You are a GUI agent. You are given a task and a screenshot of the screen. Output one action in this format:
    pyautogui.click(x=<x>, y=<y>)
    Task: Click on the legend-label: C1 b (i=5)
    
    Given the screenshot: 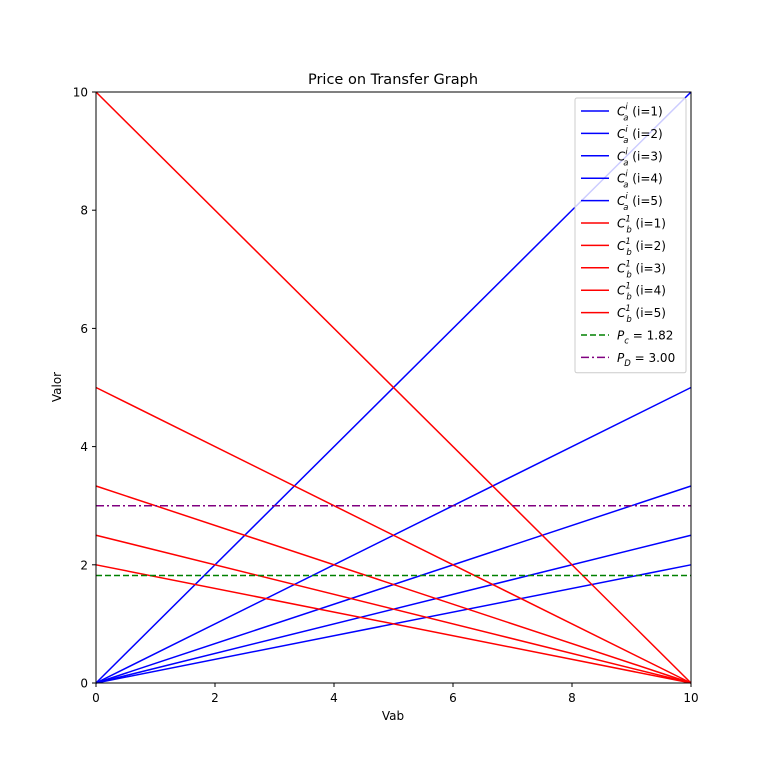 What is the action you would take?
    pyautogui.click(x=641, y=314)
    